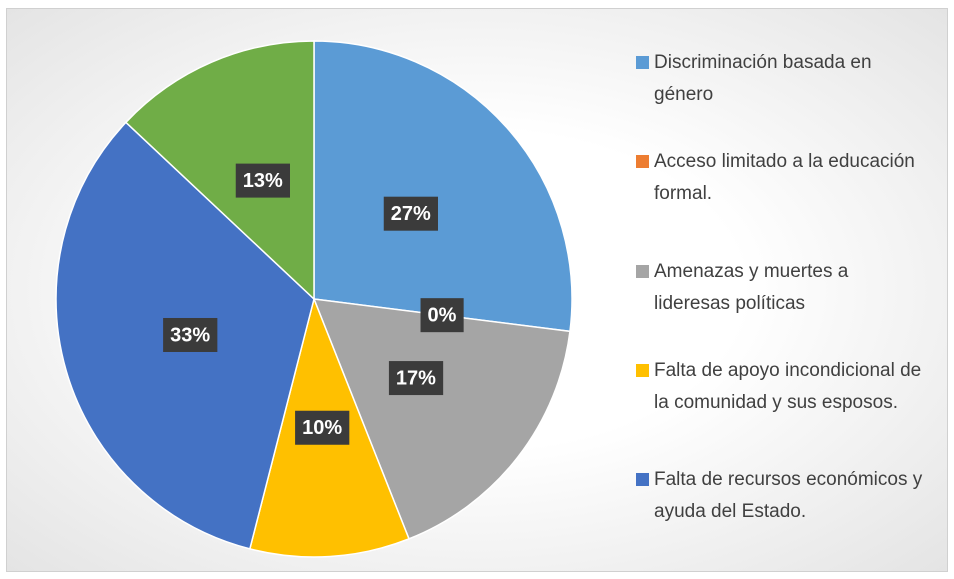  I want to click on legend-label: Acceso limitado a la educación formal., so click(784, 177).